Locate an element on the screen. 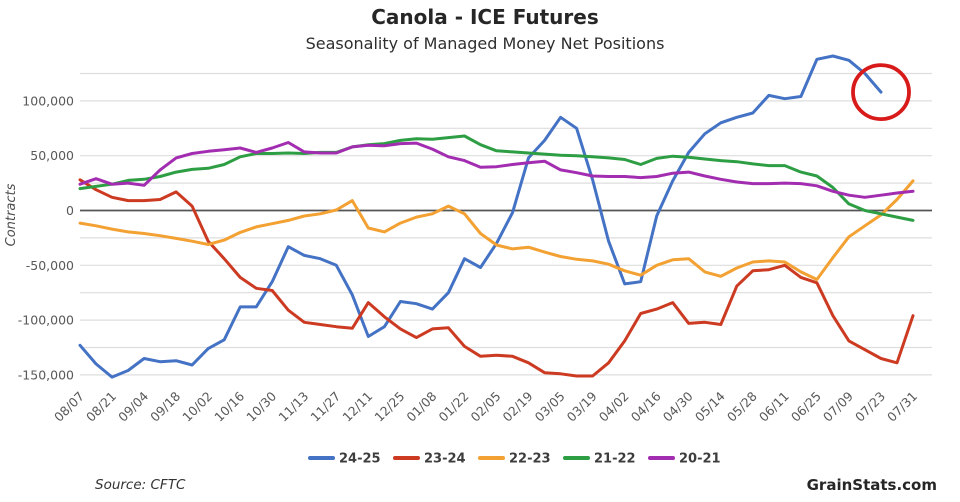 This screenshot has width=960, height=502. x-tick-label: 10/30 is located at coordinates (261, 406).